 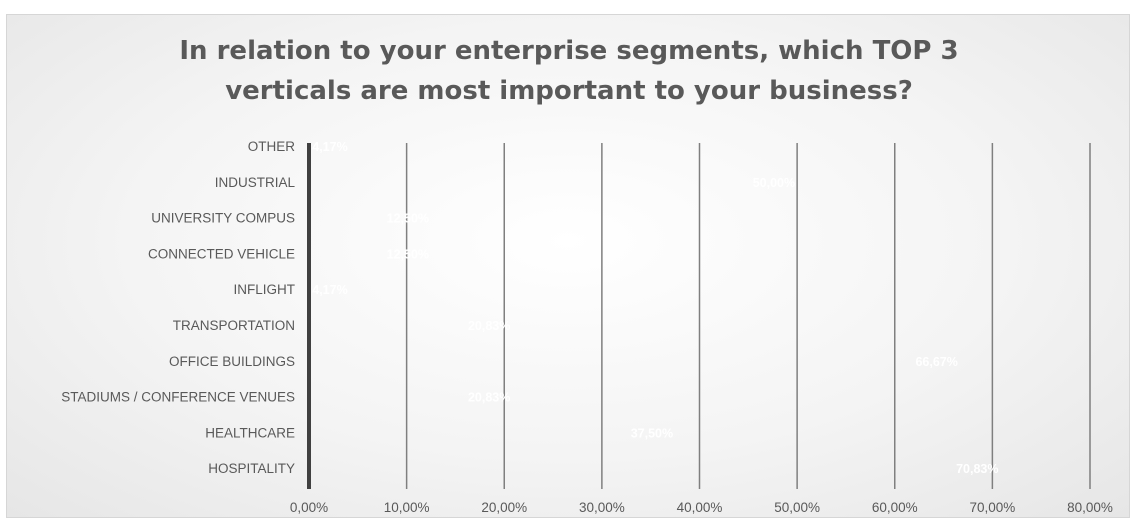 I want to click on category-label: INDUSTRIAL, so click(x=255, y=182).